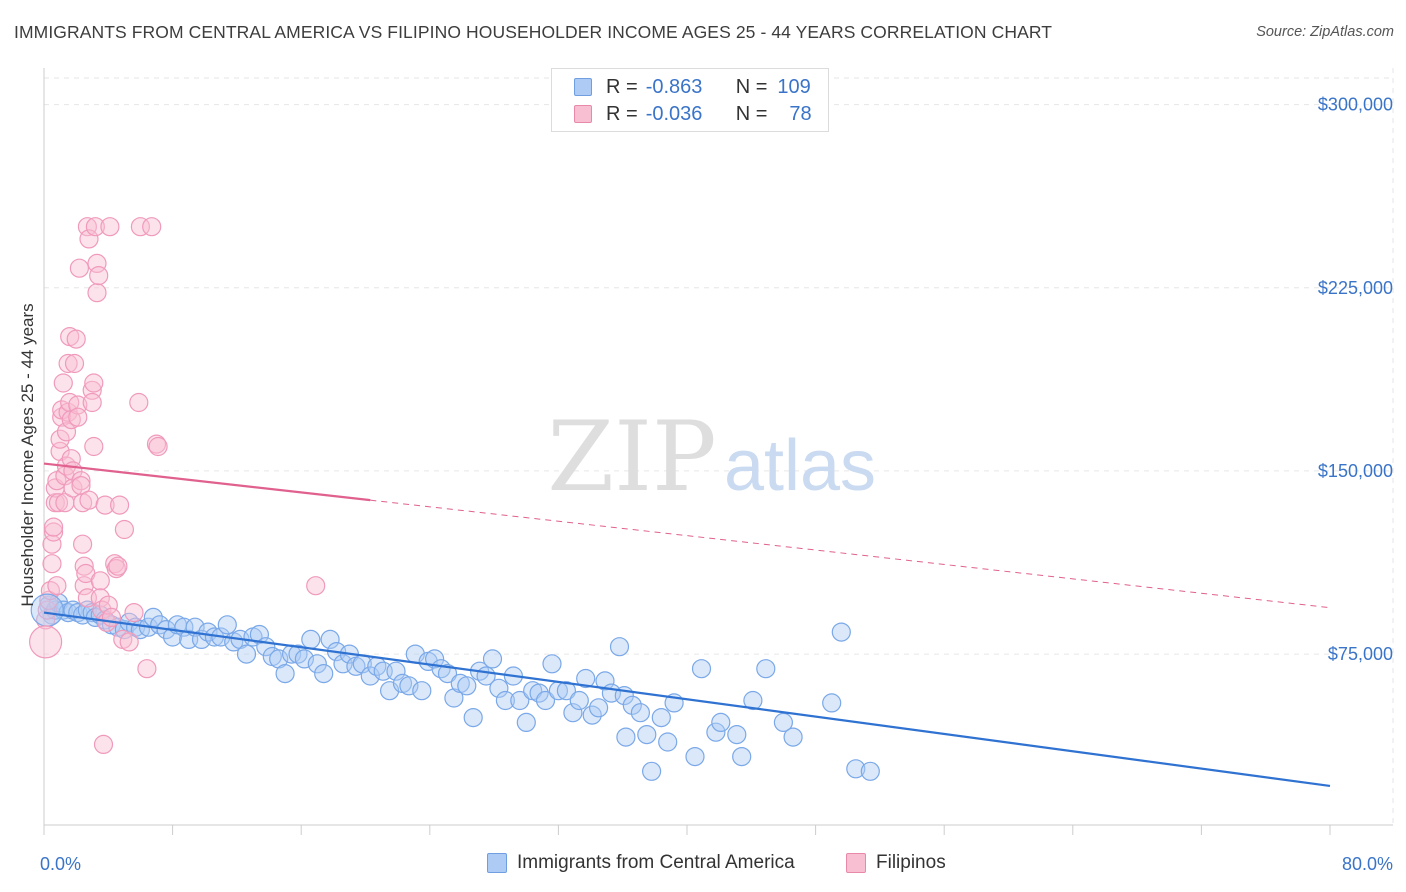  Describe the element at coordinates (1355, 379) in the screenshot. I see `y-tick-labels: $75,000 $150,000 $225,000 $300,000` at that location.